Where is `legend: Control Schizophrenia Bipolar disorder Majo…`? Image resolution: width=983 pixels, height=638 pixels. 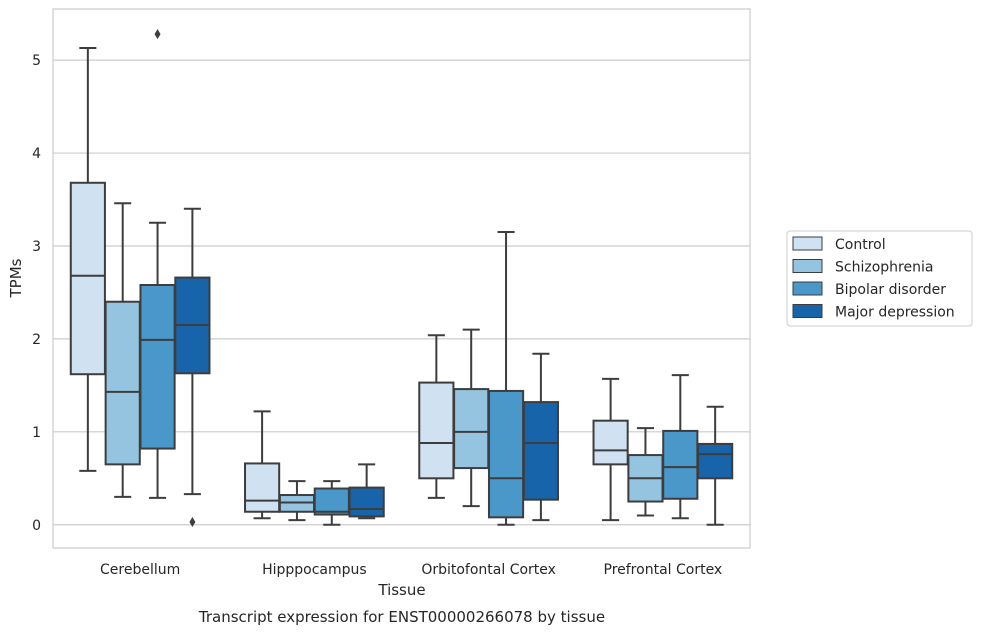
legend: Control Schizophrenia Bipolar disorder Majo… is located at coordinates (879, 278).